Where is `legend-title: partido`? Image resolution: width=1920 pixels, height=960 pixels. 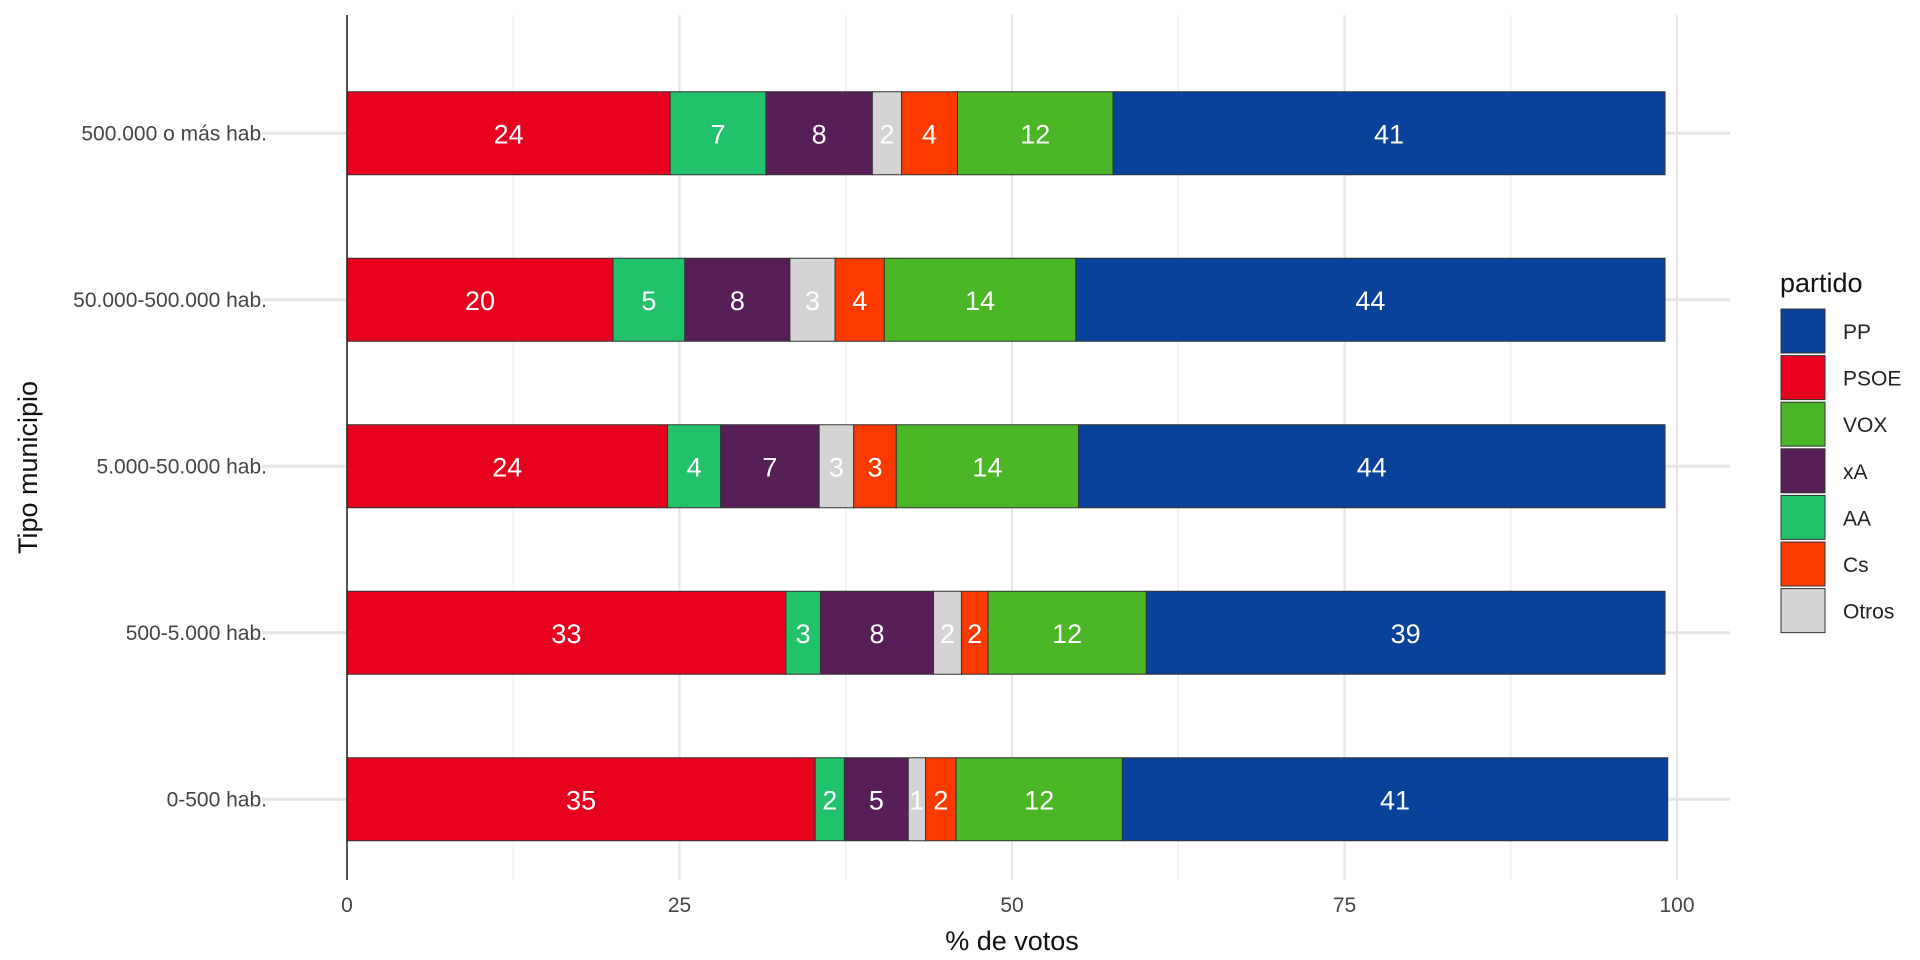 legend-title: partido is located at coordinates (1821, 283).